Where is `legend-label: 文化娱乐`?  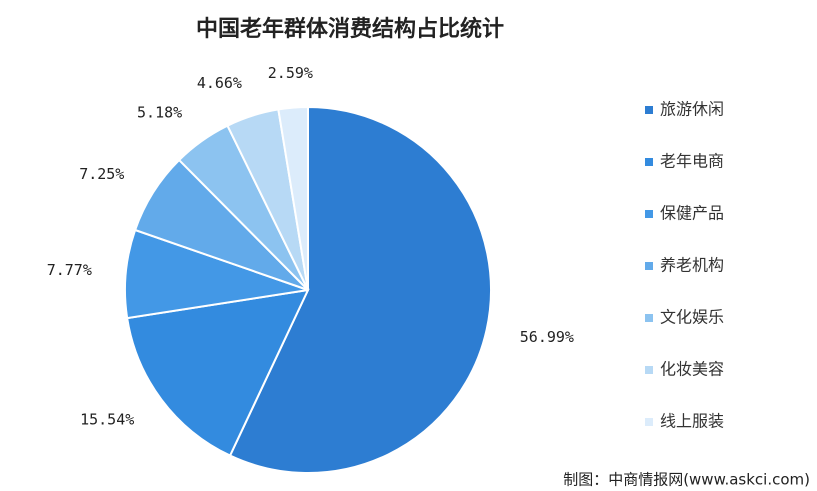
legend-label: 文化娱乐 is located at coordinates (692, 317).